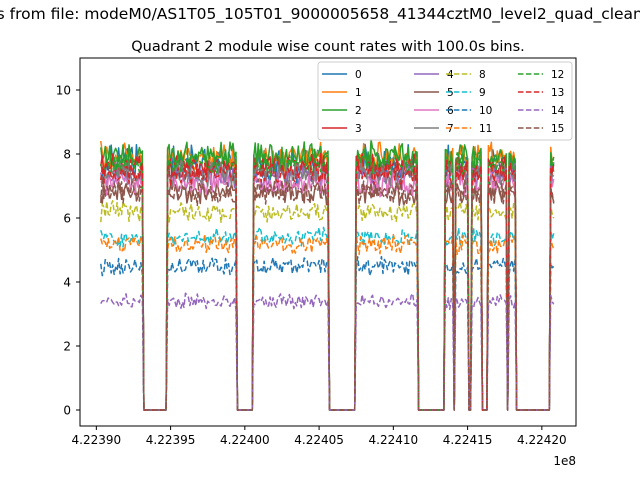 The height and width of the screenshot is (480, 640). What do you see at coordinates (542, 440) in the screenshot?
I see `x-tick-label: 4.22420` at bounding box center [542, 440].